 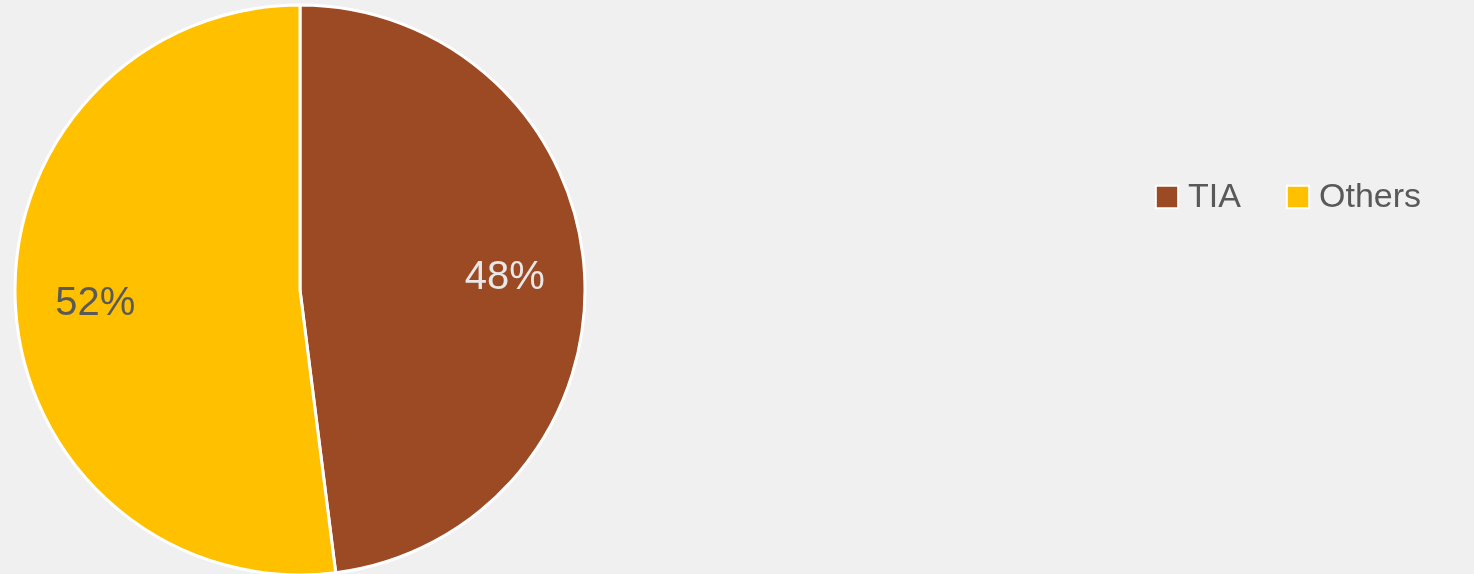 What do you see at coordinates (1215, 195) in the screenshot?
I see `legend-label: TIA` at bounding box center [1215, 195].